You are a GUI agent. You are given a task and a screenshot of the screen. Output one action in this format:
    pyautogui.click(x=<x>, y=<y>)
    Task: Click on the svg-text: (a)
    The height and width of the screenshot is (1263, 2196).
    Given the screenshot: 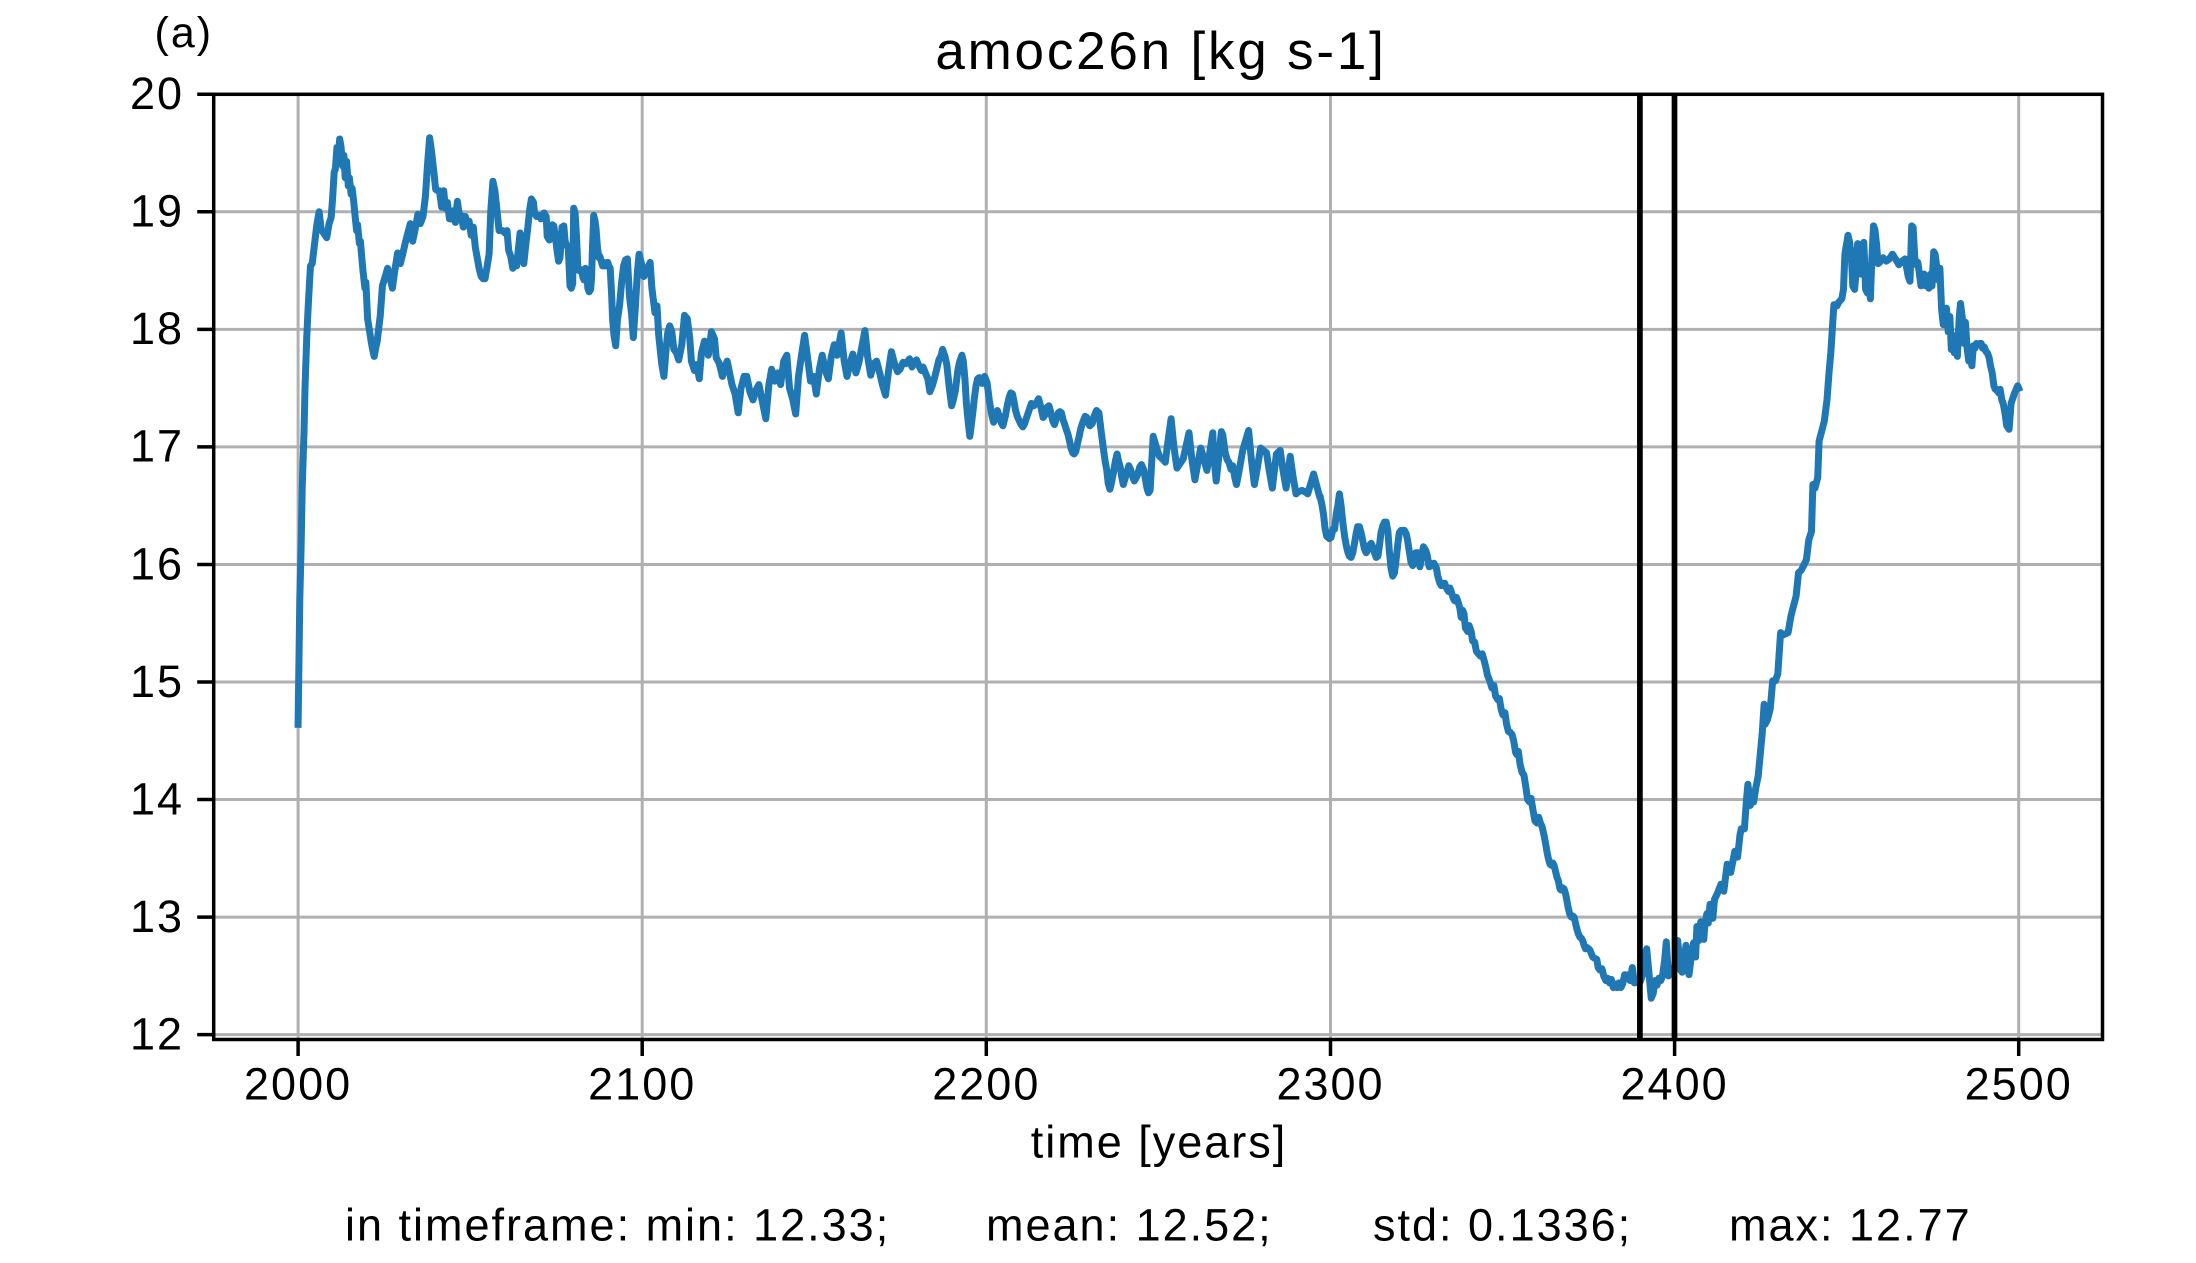 What is the action you would take?
    pyautogui.click(x=184, y=33)
    